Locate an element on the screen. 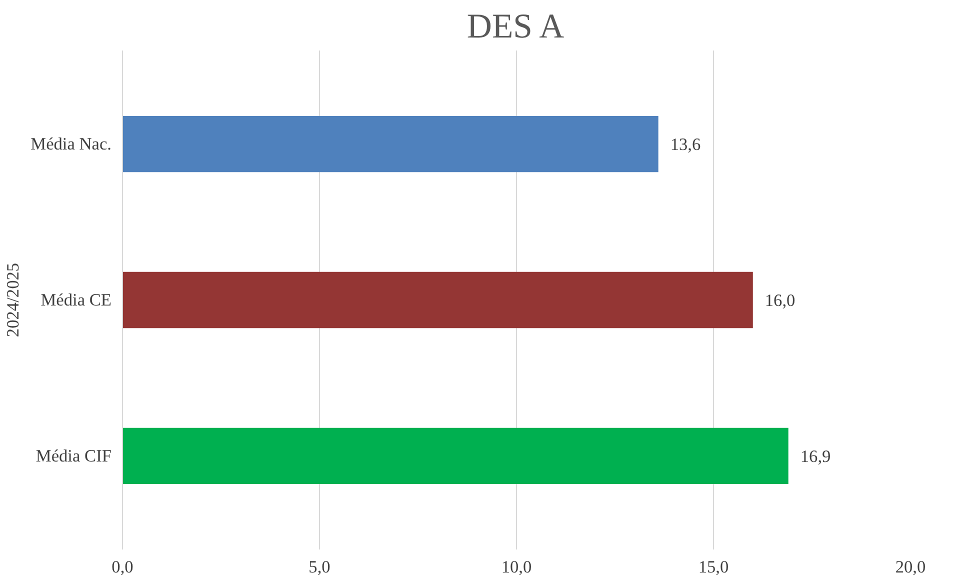  x-tick-label: 0,0 is located at coordinates (123, 567).